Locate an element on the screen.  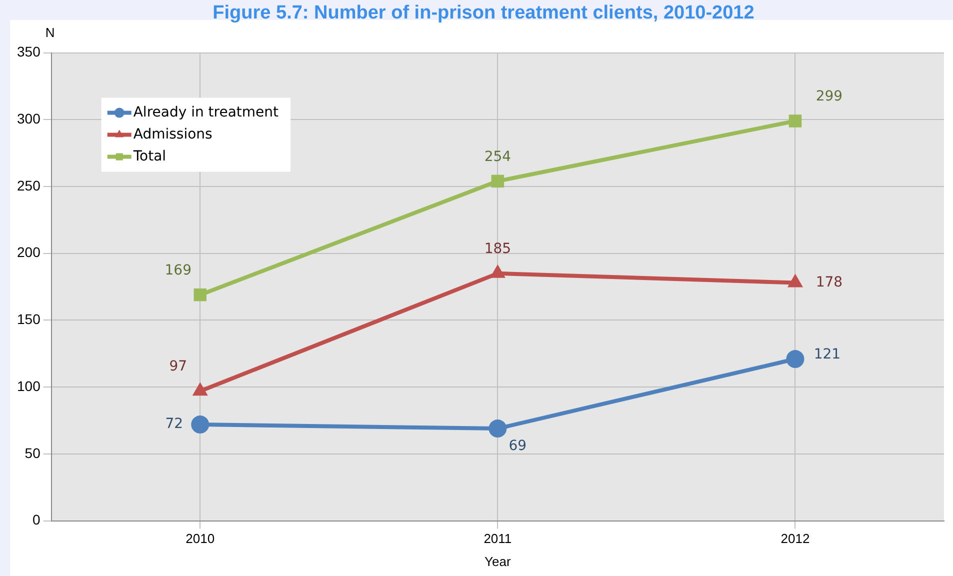
x-tick-label: 2010 is located at coordinates (200, 538).